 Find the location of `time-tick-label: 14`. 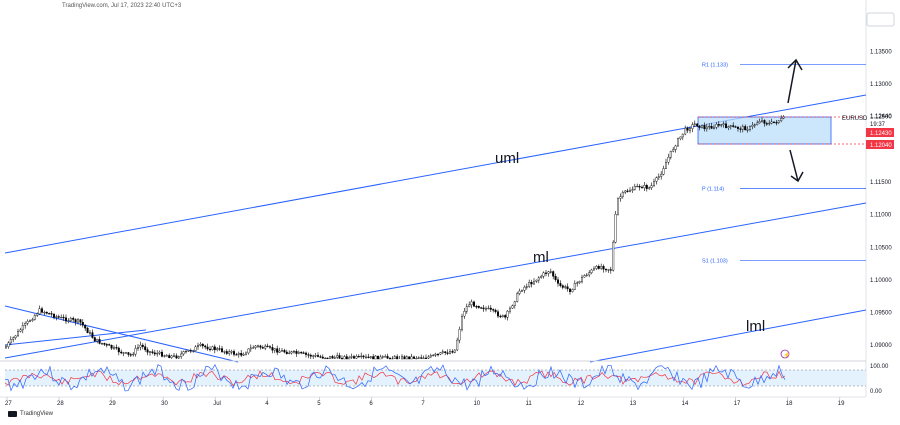

time-tick-label: 14 is located at coordinates (685, 404).